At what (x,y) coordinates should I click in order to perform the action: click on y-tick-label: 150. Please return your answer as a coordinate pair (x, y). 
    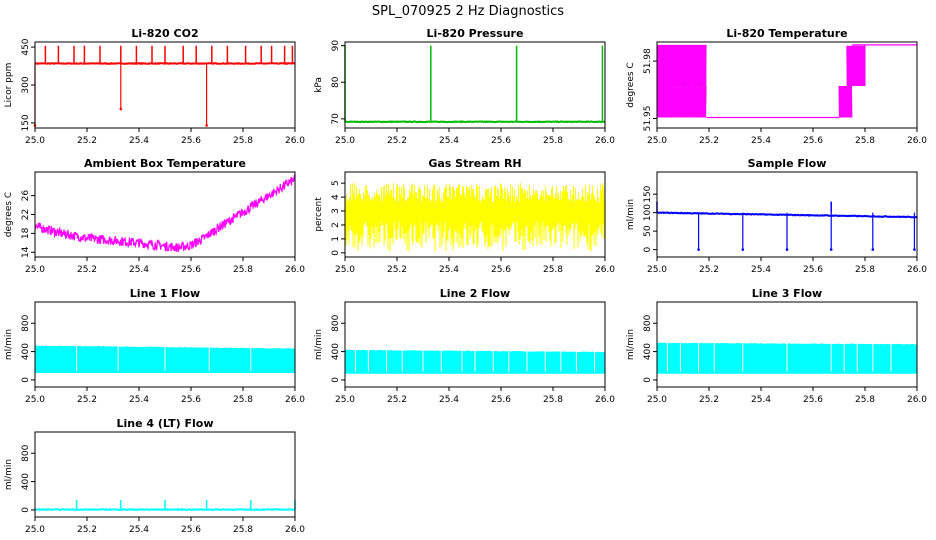
    Looking at the image, I should click on (648, 193).